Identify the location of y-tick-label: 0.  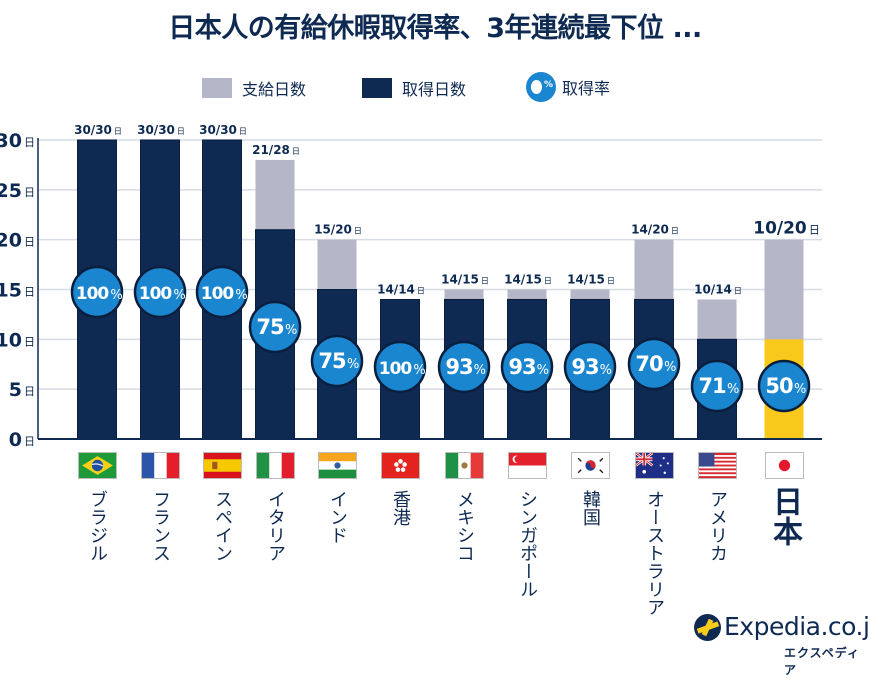
(15, 440).